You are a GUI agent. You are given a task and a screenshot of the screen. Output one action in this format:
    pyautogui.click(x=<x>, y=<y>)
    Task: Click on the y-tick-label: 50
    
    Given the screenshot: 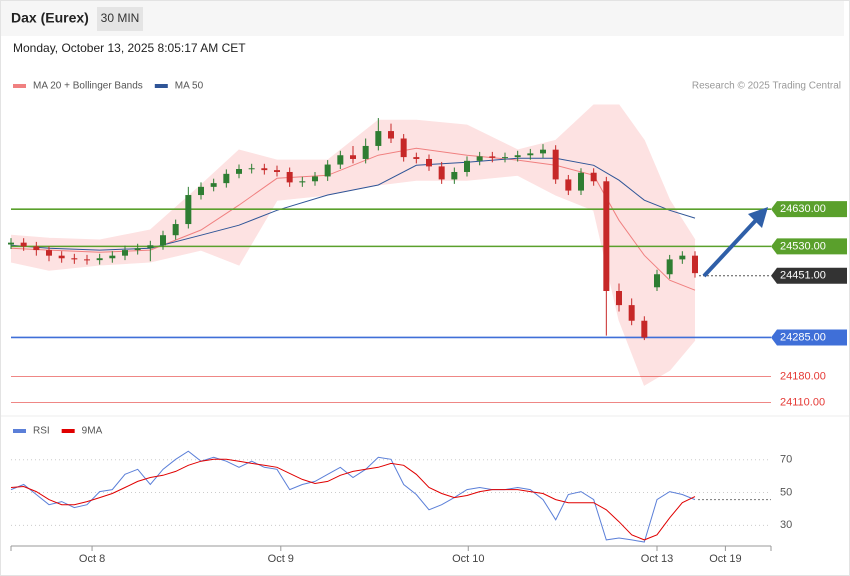 What is the action you would take?
    pyautogui.click(x=786, y=492)
    